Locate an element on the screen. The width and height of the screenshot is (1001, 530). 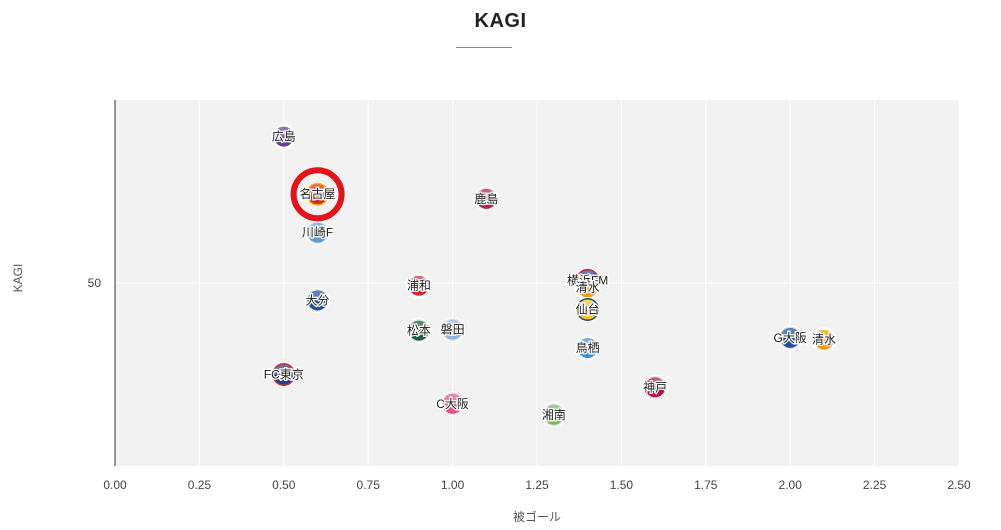
point-label: 鳥栖 is located at coordinates (588, 347).